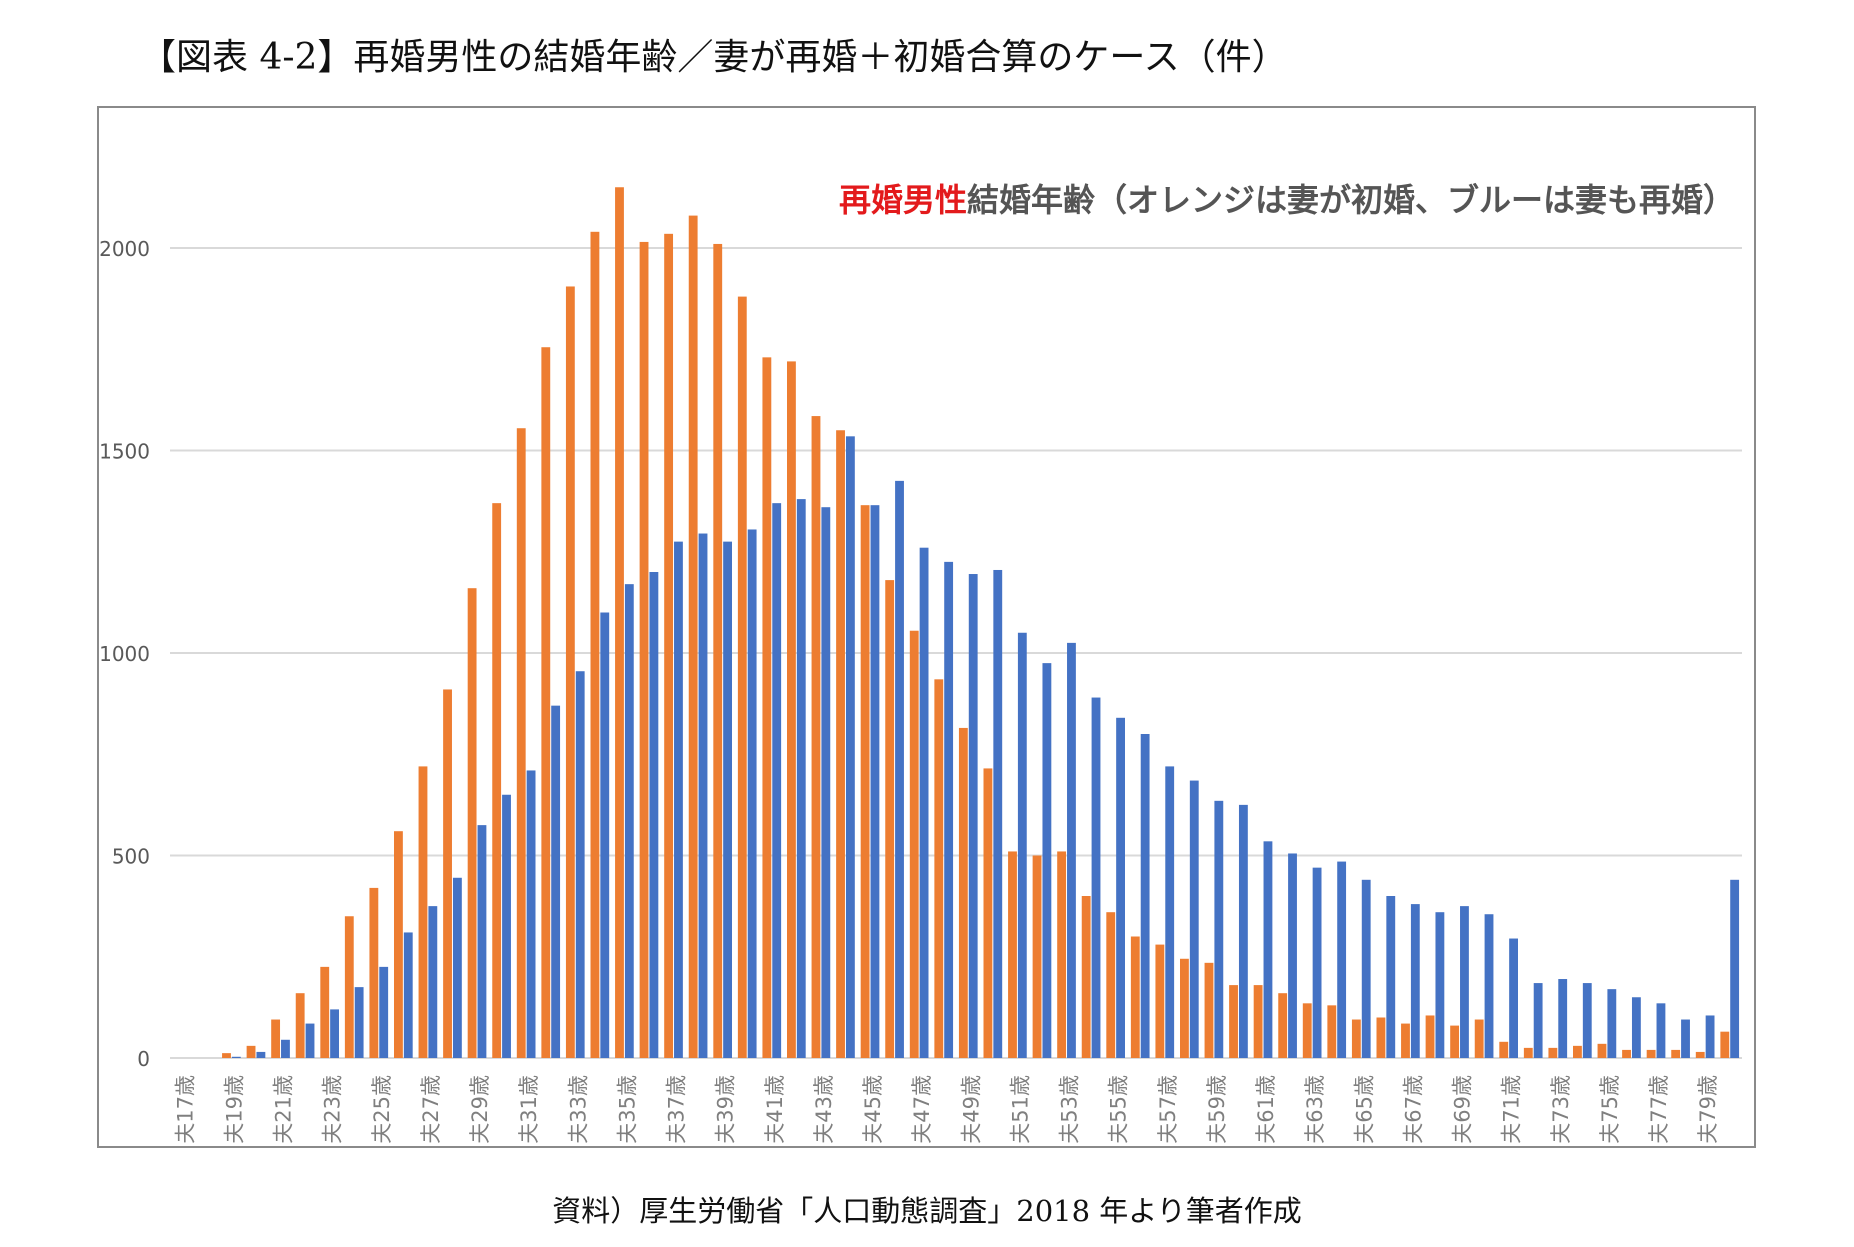  Describe the element at coordinates (873, 1109) in the screenshot. I see `x-tick-label: 夫45歳` at that location.